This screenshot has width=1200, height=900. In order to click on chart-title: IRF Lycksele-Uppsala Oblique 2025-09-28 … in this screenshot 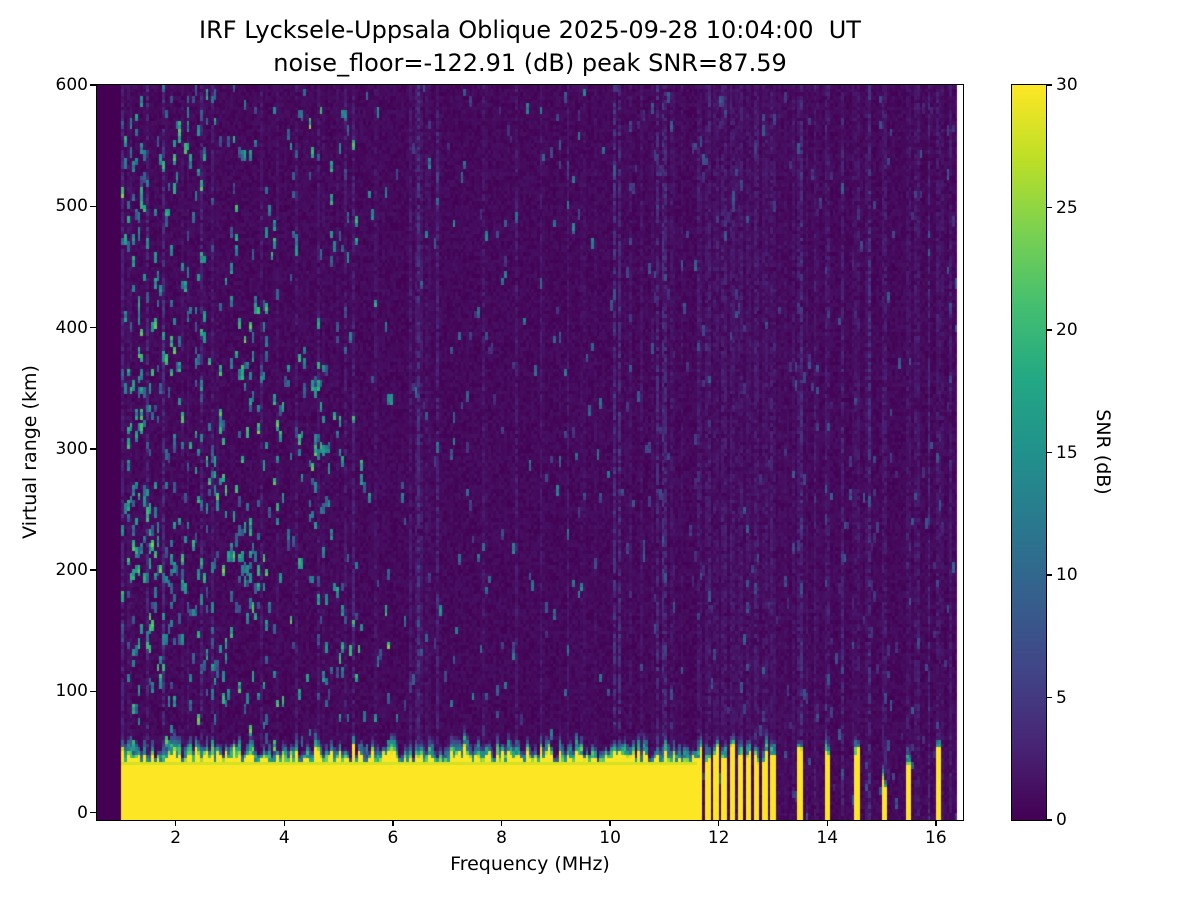, I will do `click(530, 47)`.